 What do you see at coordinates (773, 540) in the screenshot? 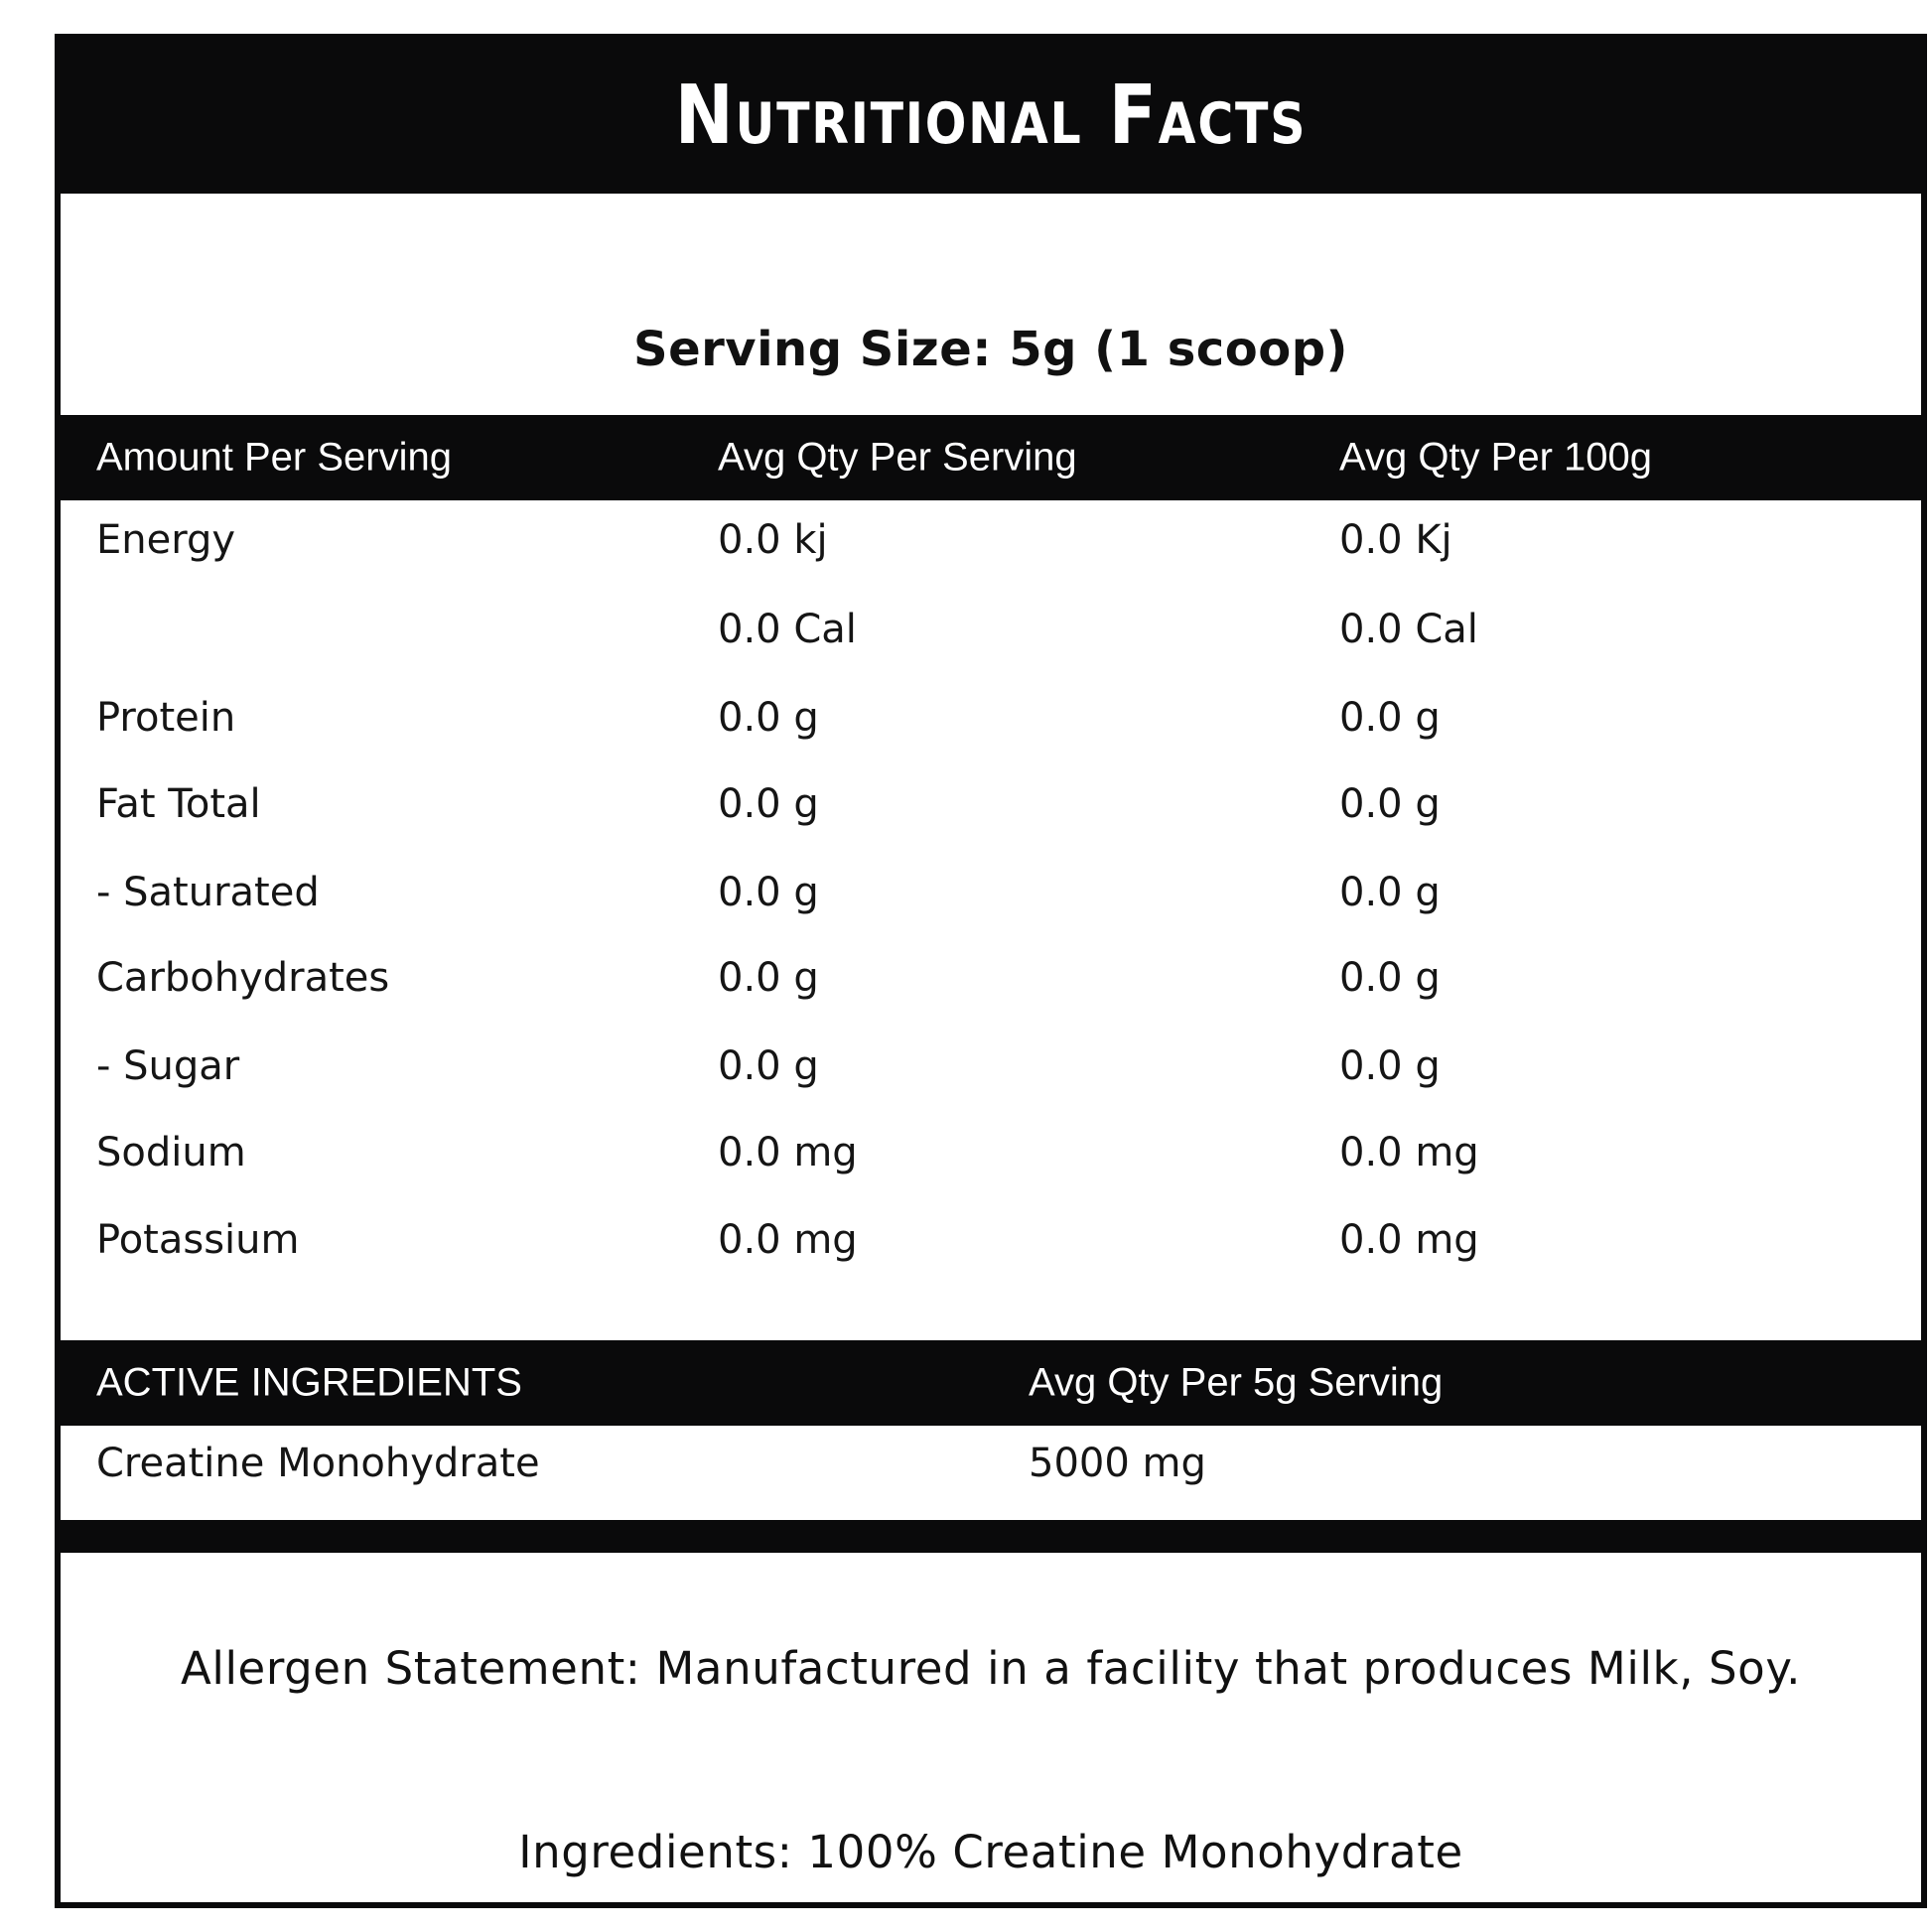
I see `nutrient-per-serving: 0.0 kj` at bounding box center [773, 540].